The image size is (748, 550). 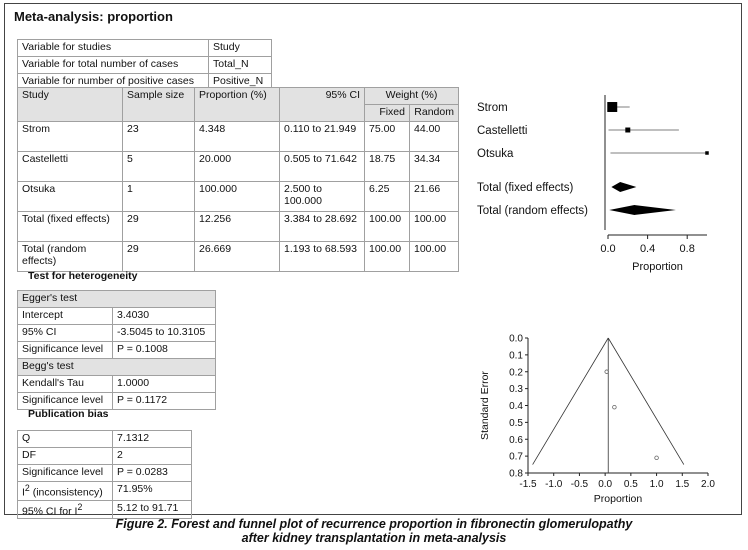 I want to click on stat-value: P = 0.1172, so click(x=164, y=401).